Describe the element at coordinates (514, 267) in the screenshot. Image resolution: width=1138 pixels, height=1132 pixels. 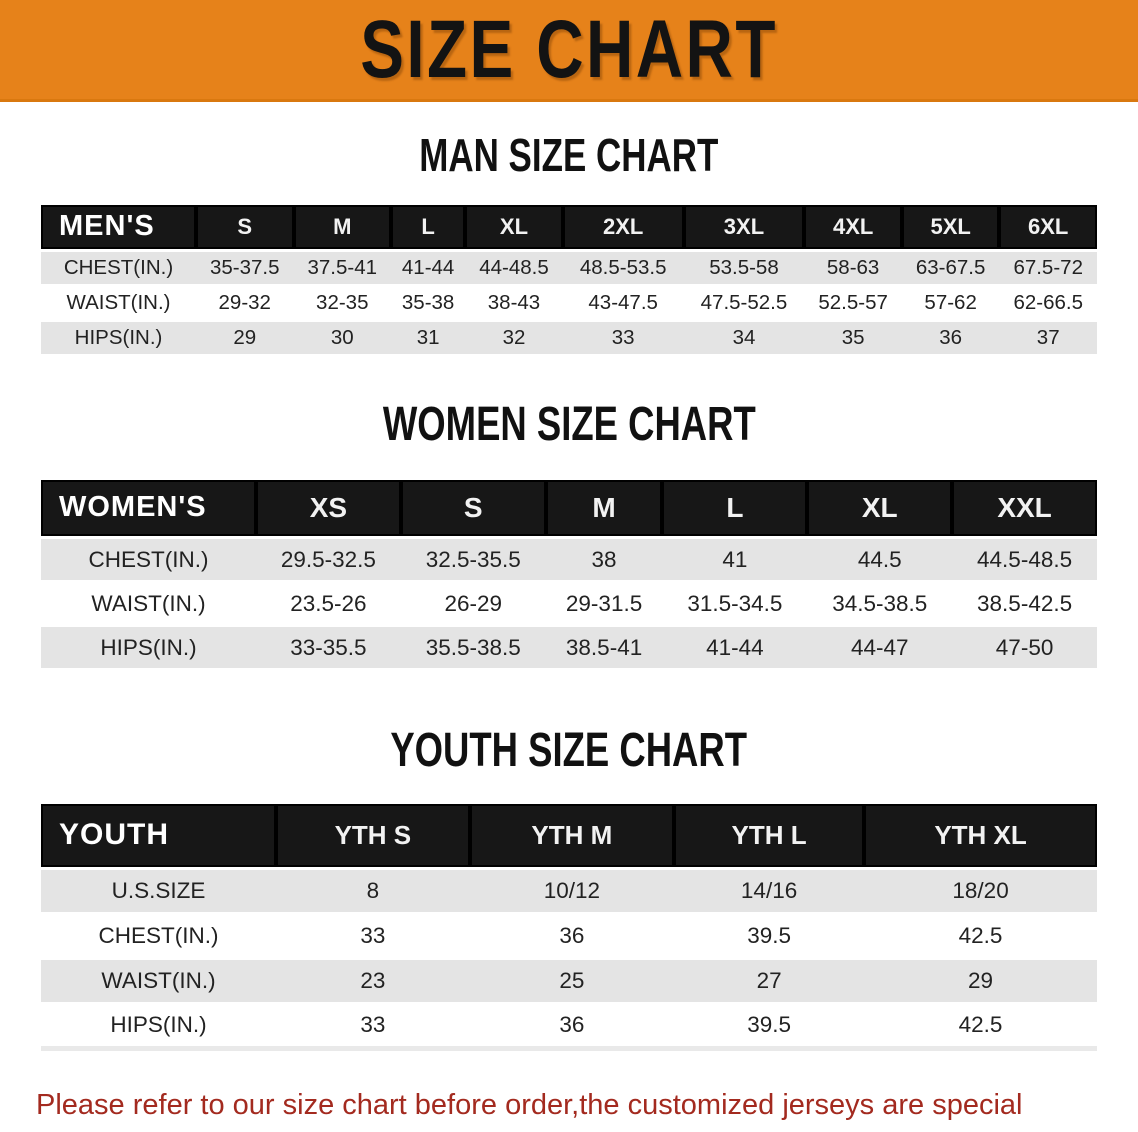
I see `cell-value: 44-48.5` at that location.